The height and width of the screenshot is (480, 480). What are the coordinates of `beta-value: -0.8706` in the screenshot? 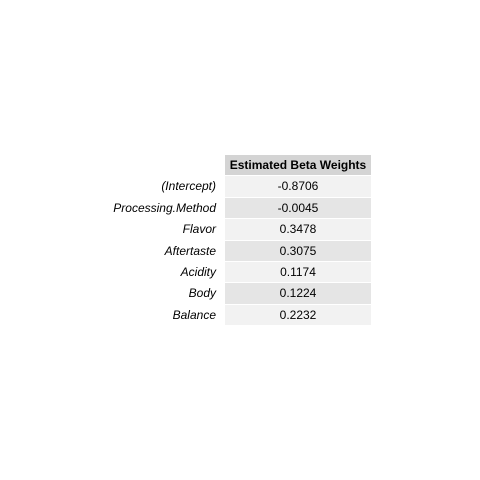 It's located at (298, 187).